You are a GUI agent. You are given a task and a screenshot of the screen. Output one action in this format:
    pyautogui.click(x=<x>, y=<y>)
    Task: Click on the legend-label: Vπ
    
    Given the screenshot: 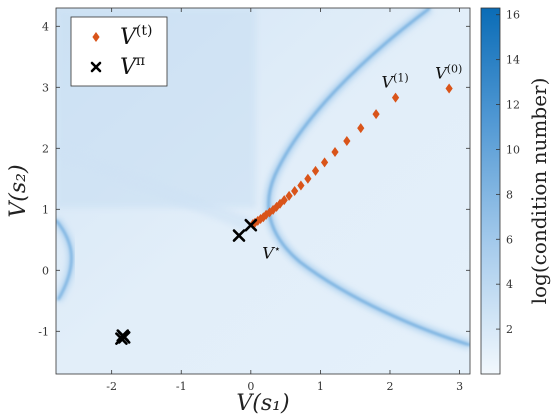 What is the action you would take?
    pyautogui.click(x=132, y=66)
    